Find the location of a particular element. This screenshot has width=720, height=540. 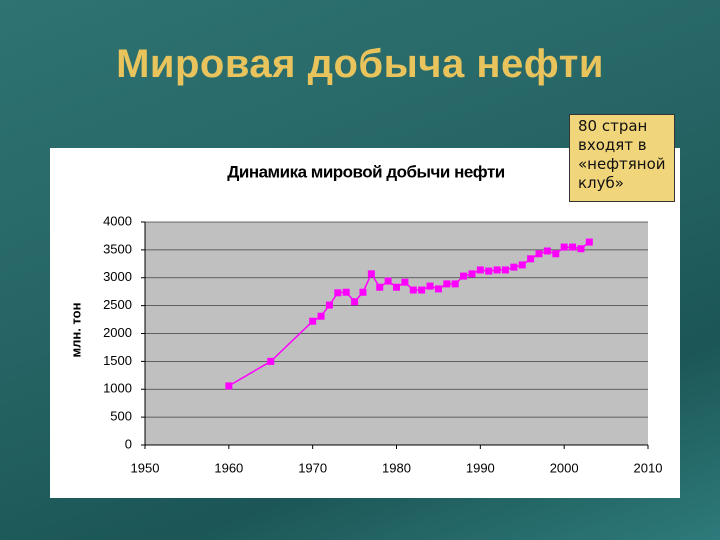

x-tick-label: 2000 is located at coordinates (564, 467).